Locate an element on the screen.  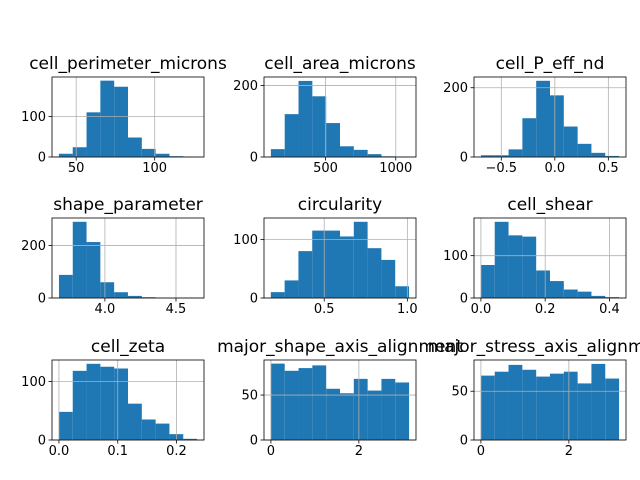
x-tick-label: 4.0 is located at coordinates (105, 309).